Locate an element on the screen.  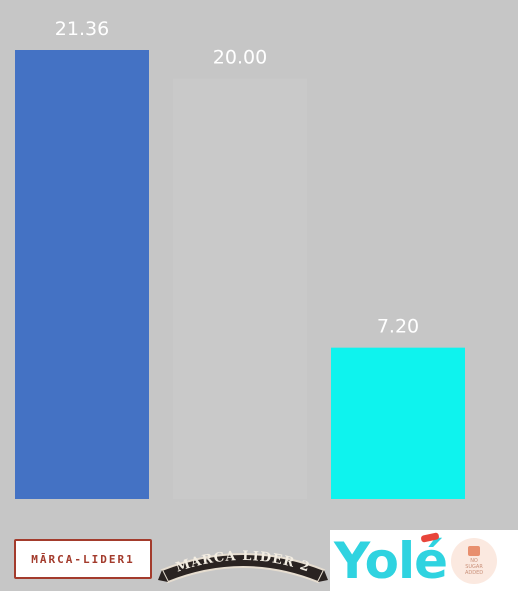
marca-lider-1-logo: MĀRCA-LIDER1 is located at coordinates (83, 559).